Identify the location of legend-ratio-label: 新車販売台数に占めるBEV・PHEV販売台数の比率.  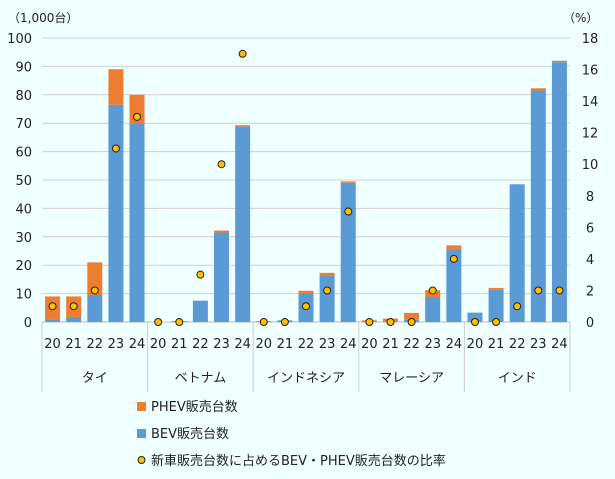
(298, 461).